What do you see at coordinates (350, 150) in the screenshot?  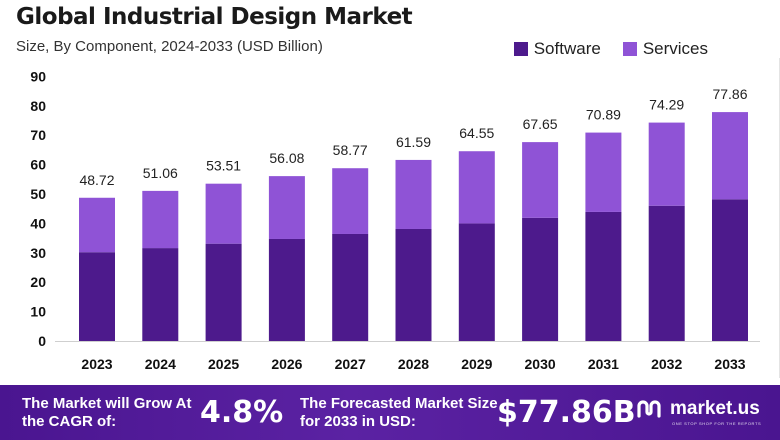 I see `data-label-total-2027: 58.77` at bounding box center [350, 150].